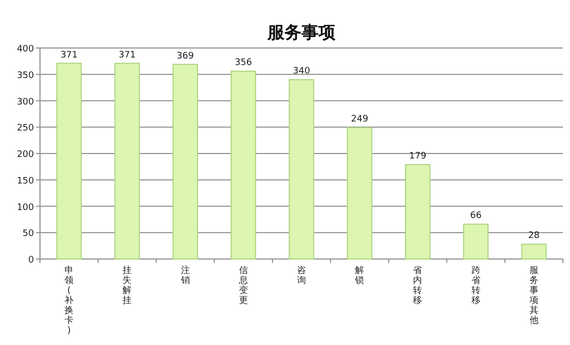 The width and height of the screenshot is (570, 345). What do you see at coordinates (243, 63) in the screenshot?
I see `data-label: 356` at bounding box center [243, 63].